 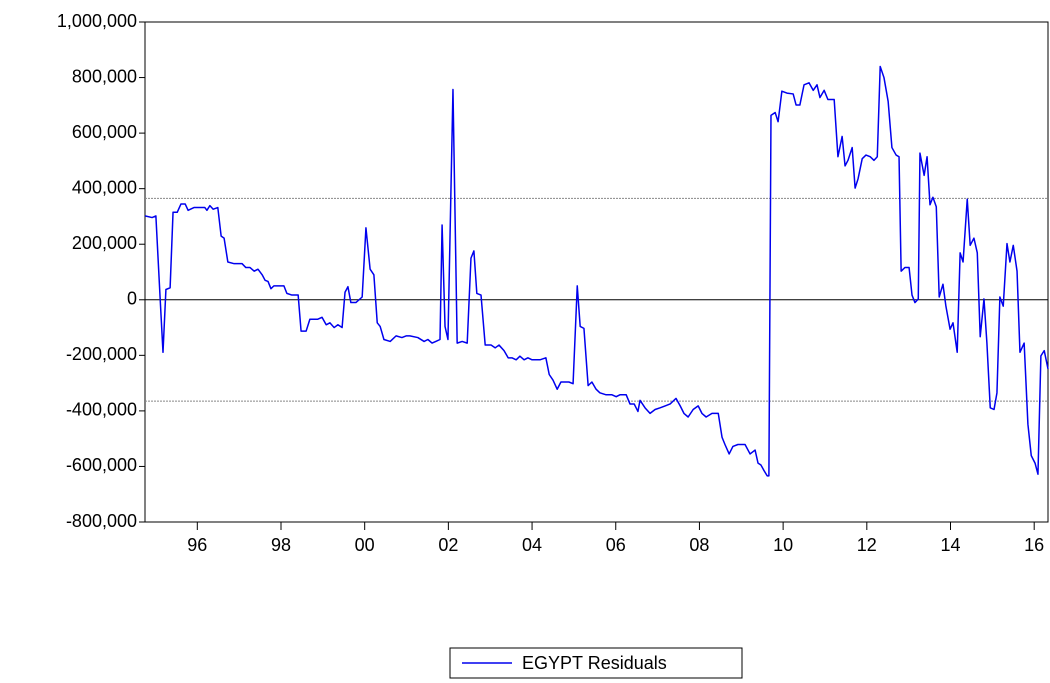 I want to click on y-tick-label: -600,000, so click(x=101, y=465).